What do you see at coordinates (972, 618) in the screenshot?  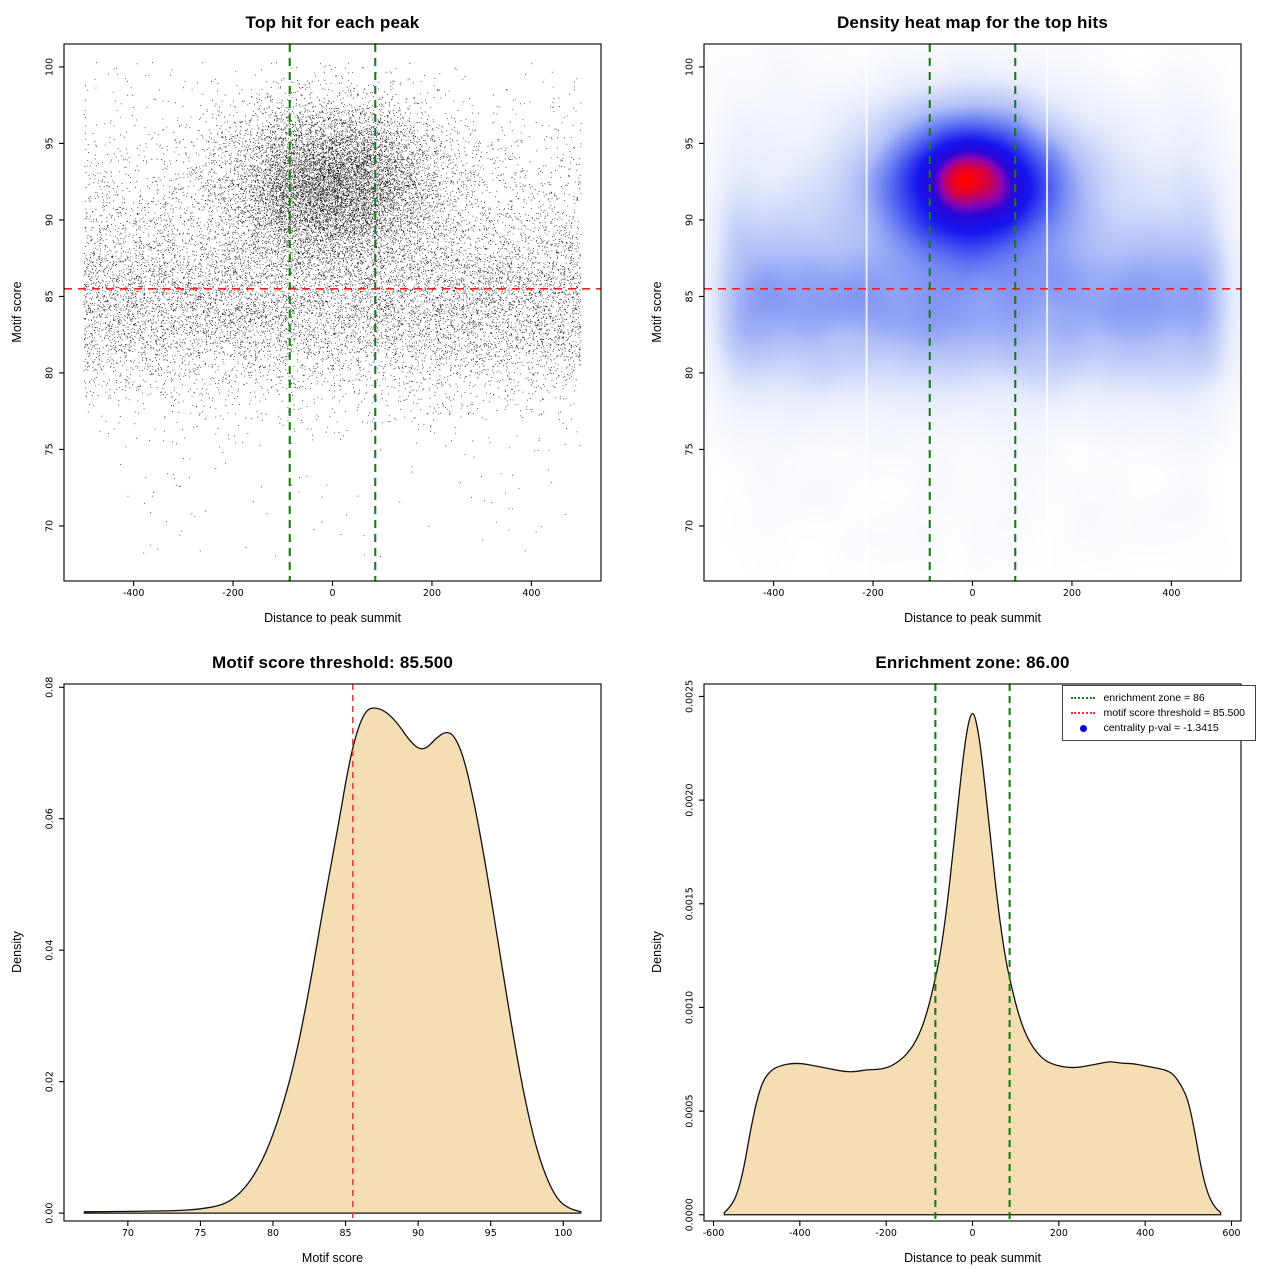 I see `heatmap-x-axis-label: Distance to peak summit` at bounding box center [972, 618].